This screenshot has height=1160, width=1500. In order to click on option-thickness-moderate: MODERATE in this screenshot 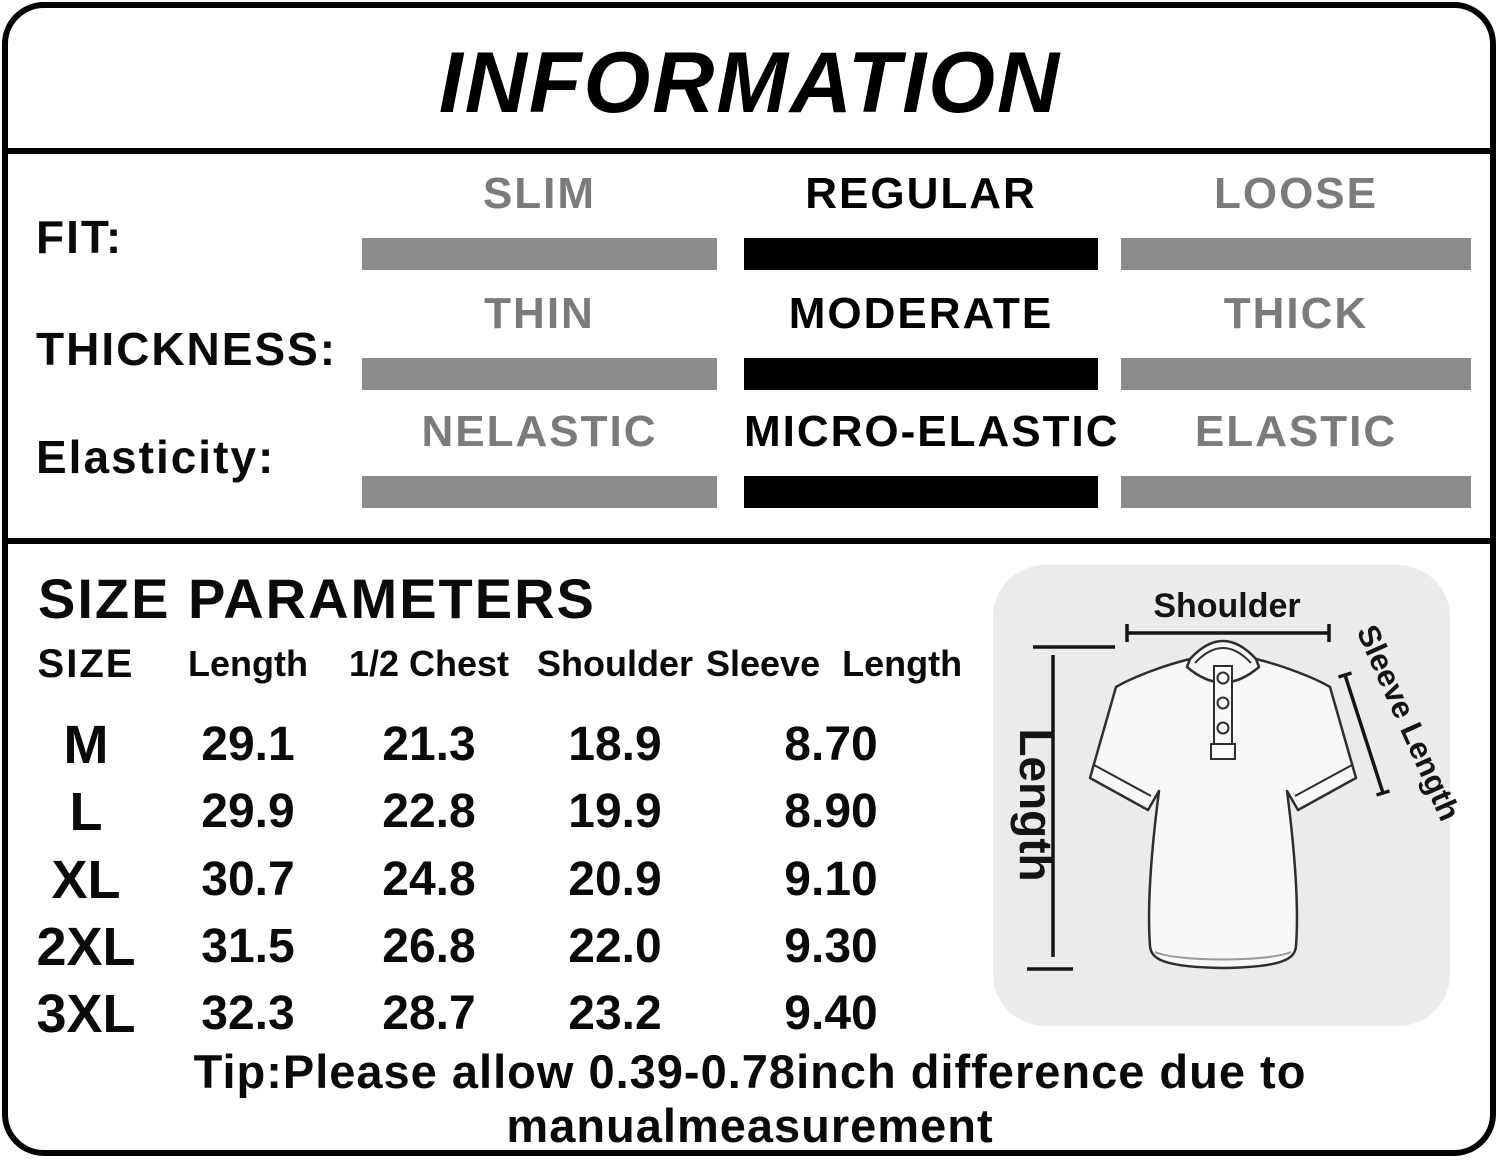, I will do `click(921, 339)`.